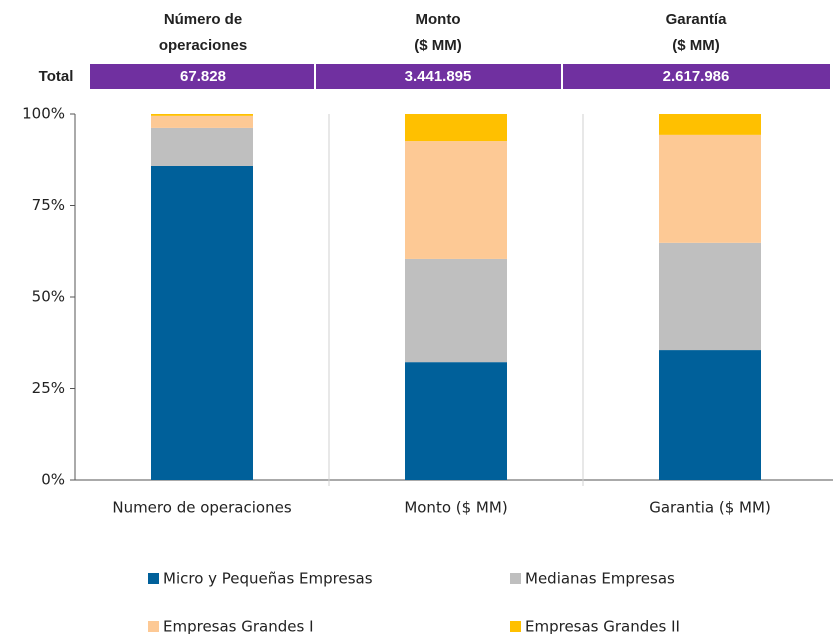  I want to click on header-title: Garantía, so click(697, 19).